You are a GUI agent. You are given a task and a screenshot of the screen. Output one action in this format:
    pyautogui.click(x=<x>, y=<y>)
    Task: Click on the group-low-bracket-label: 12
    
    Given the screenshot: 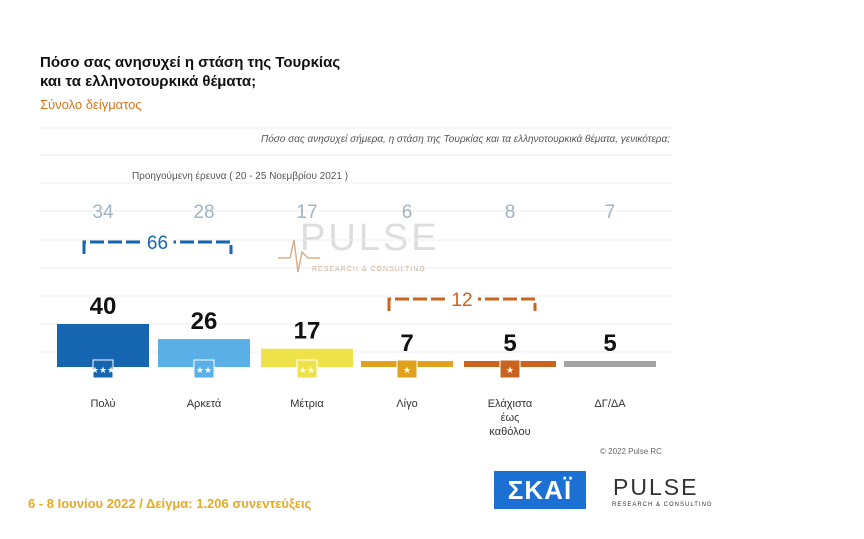 What is the action you would take?
    pyautogui.click(x=461, y=300)
    